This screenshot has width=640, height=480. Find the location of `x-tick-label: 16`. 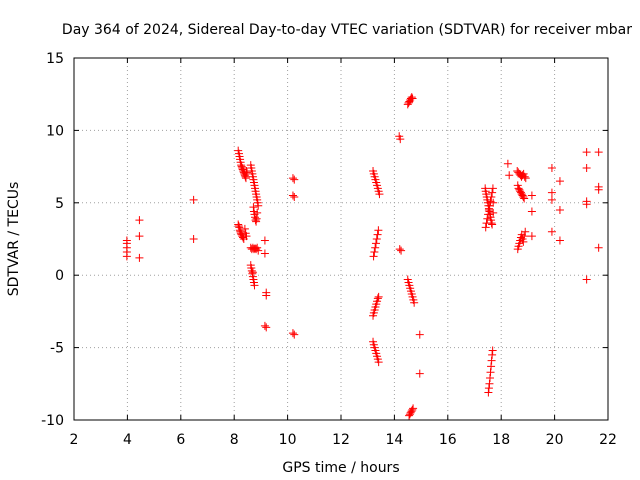

x-tick-label: 16 is located at coordinates (448, 440).